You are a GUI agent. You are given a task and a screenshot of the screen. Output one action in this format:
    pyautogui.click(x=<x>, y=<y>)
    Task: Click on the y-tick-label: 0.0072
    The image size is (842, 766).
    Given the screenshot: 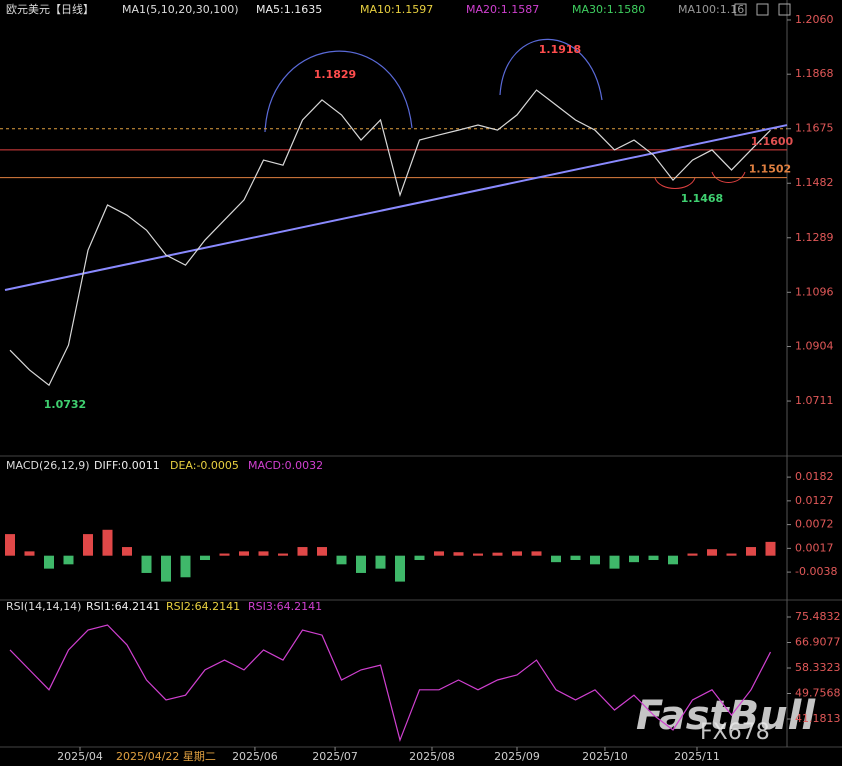 What is the action you would take?
    pyautogui.click(x=814, y=524)
    